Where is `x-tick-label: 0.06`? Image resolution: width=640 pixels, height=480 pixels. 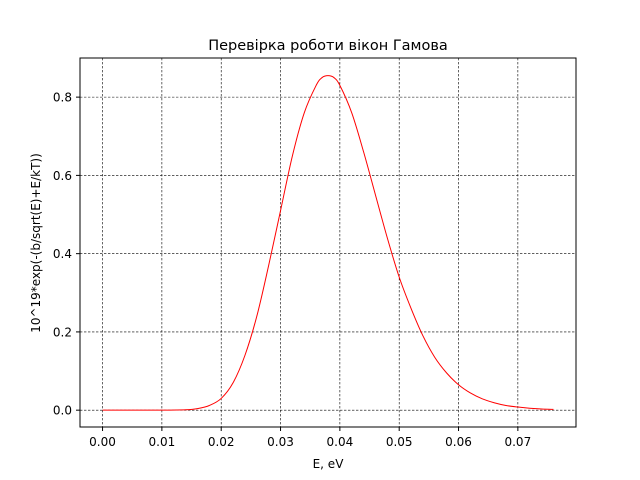
x-tick-label: 0.06 is located at coordinates (458, 442).